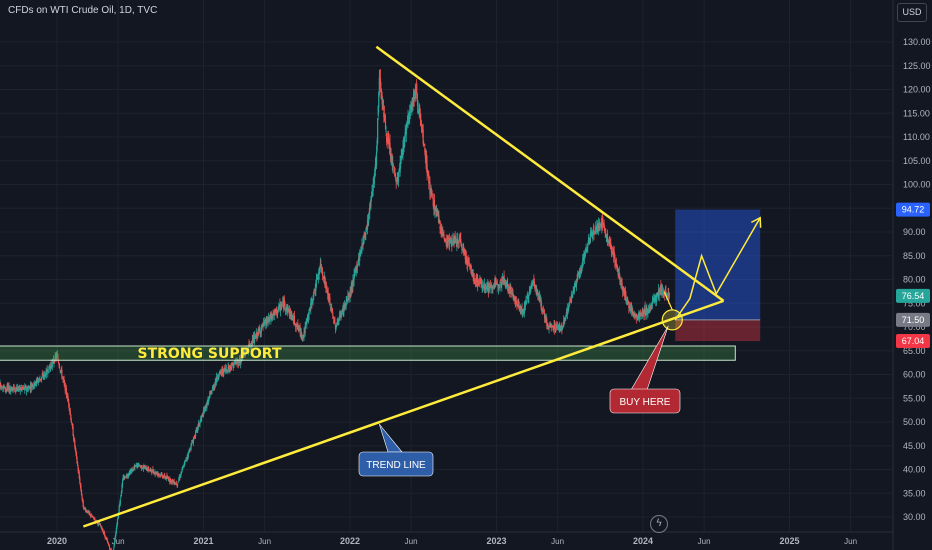  I want to click on time-tick-label: 2024, so click(643, 541).